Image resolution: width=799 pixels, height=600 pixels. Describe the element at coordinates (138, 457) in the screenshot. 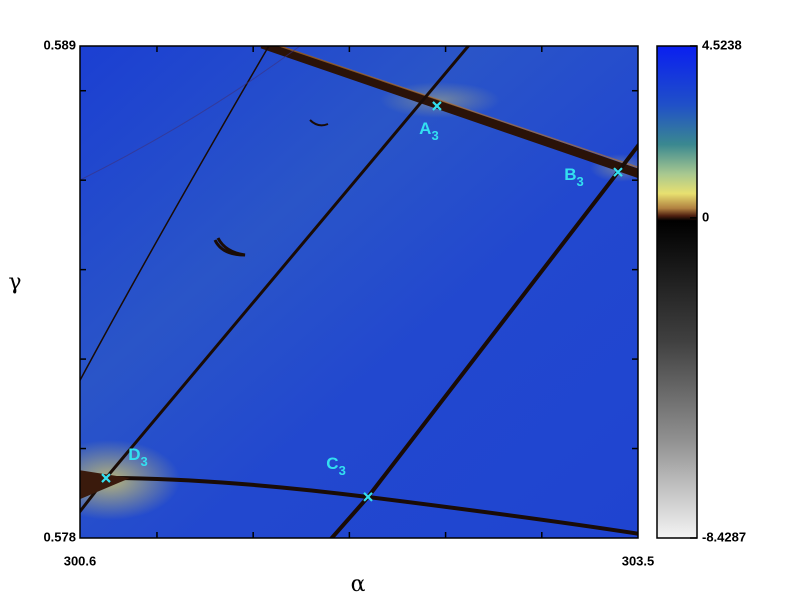

I see `point-label: D3` at that location.